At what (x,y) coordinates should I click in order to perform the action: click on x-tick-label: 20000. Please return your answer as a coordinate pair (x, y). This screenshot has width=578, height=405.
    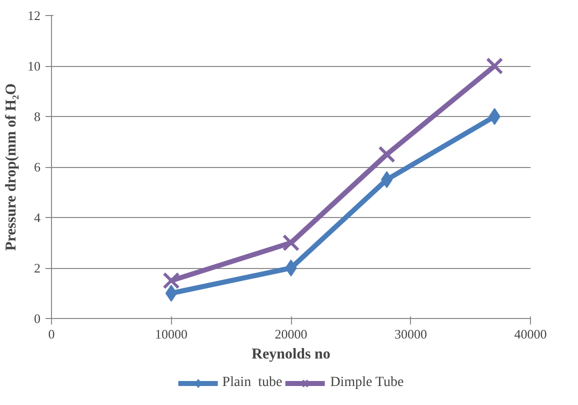
    Looking at the image, I should click on (291, 334).